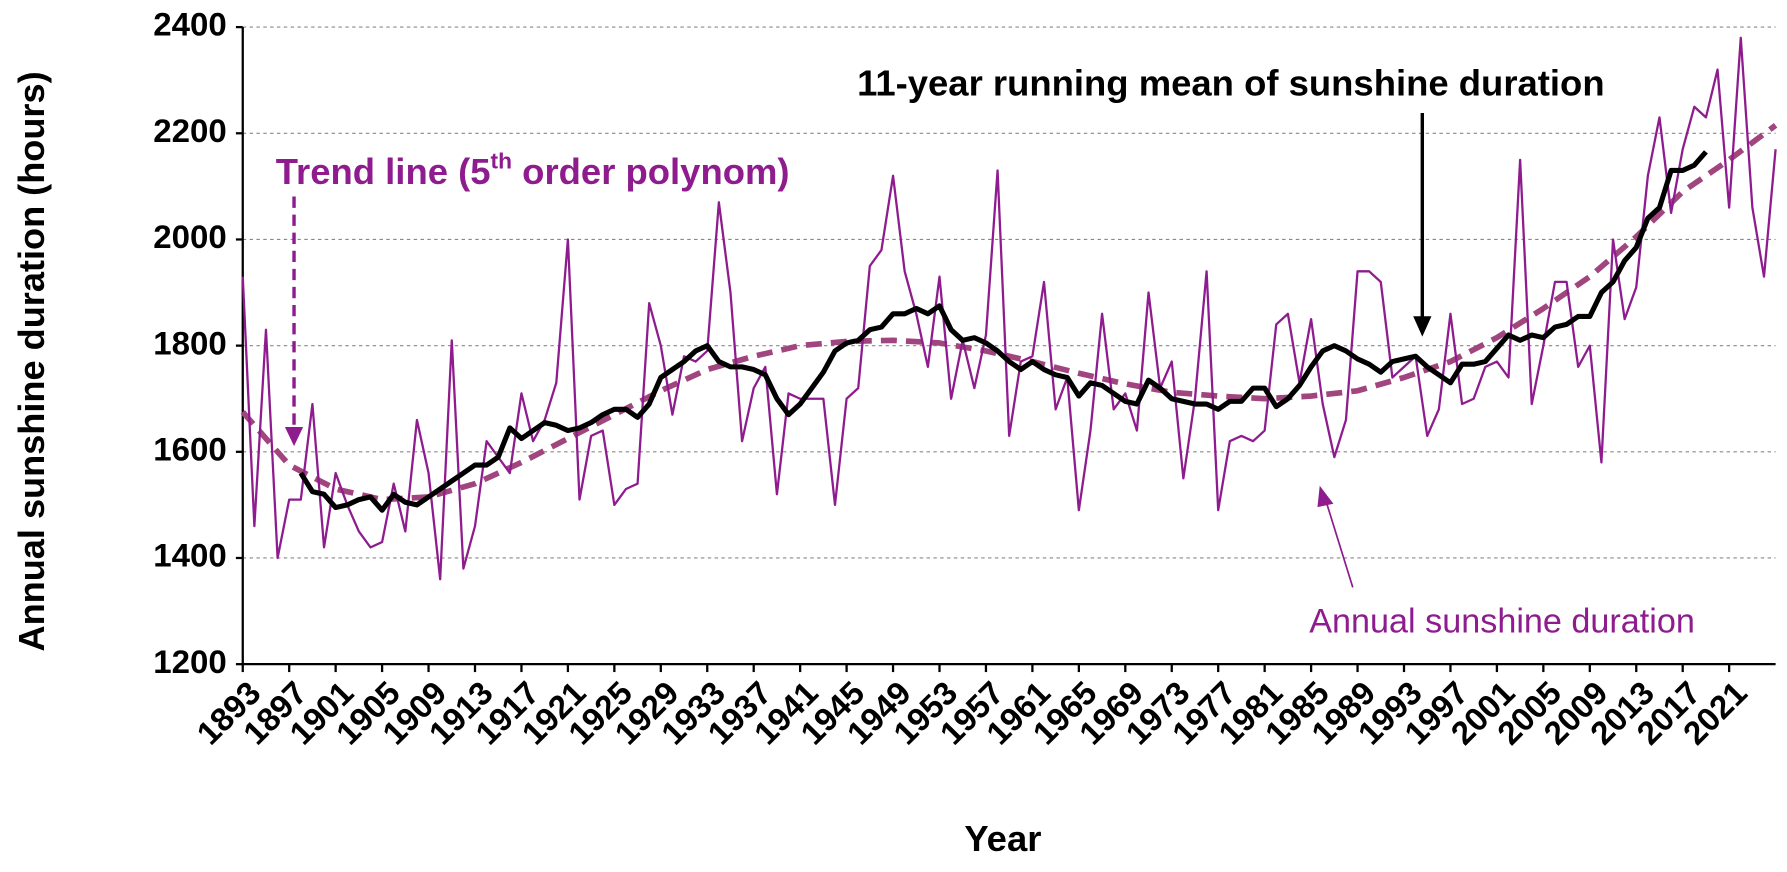 The image size is (1787, 872). Describe the element at coordinates (31, 361) in the screenshot. I see `y-axis-label: Annual sunshine duration (hours)` at that location.